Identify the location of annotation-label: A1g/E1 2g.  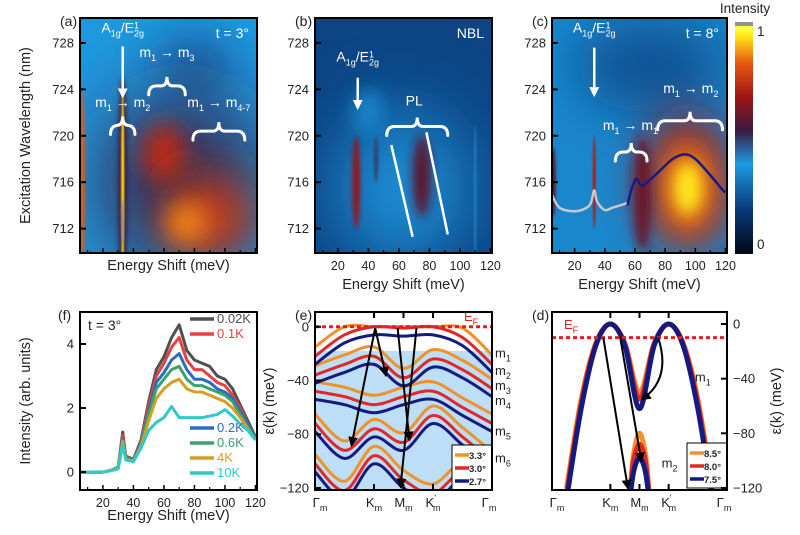
(122, 29).